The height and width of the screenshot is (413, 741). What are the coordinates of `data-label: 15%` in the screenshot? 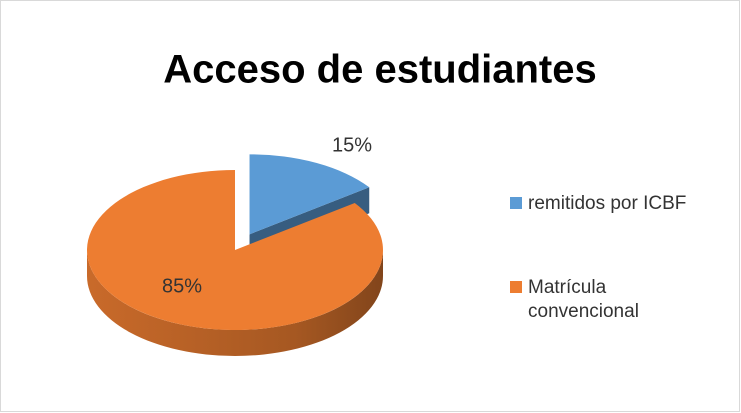 It's located at (352, 145).